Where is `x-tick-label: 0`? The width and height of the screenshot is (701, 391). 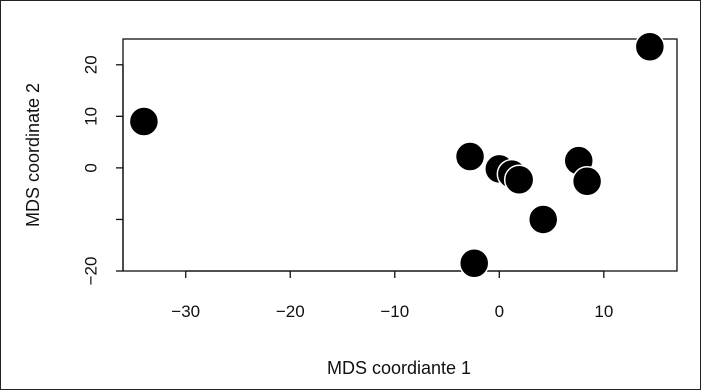 x-tick-label: 0 is located at coordinates (499, 311).